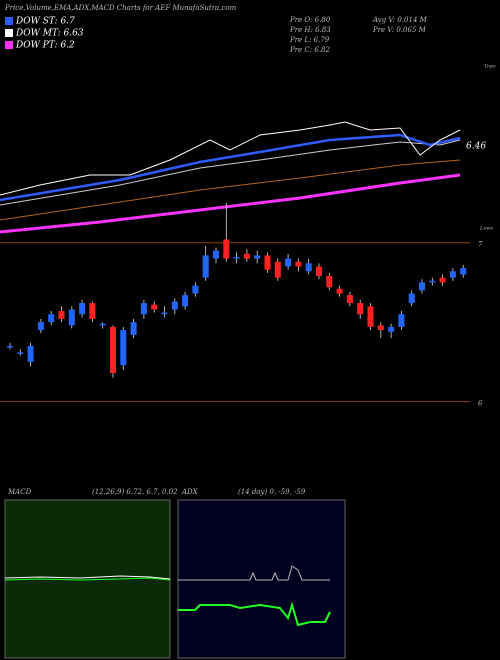 This screenshot has width=500, height=660. Describe the element at coordinates (272, 492) in the screenshot. I see `adx-params: (14 day) 0, -59, -59` at that location.